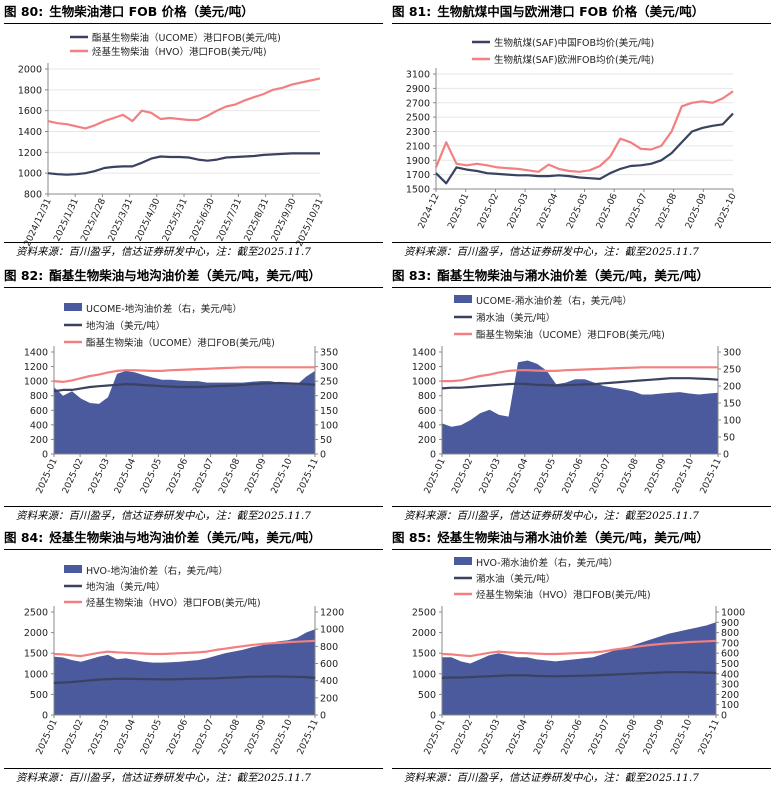  I want to click on y2-tick-label: 900, so click(730, 623).